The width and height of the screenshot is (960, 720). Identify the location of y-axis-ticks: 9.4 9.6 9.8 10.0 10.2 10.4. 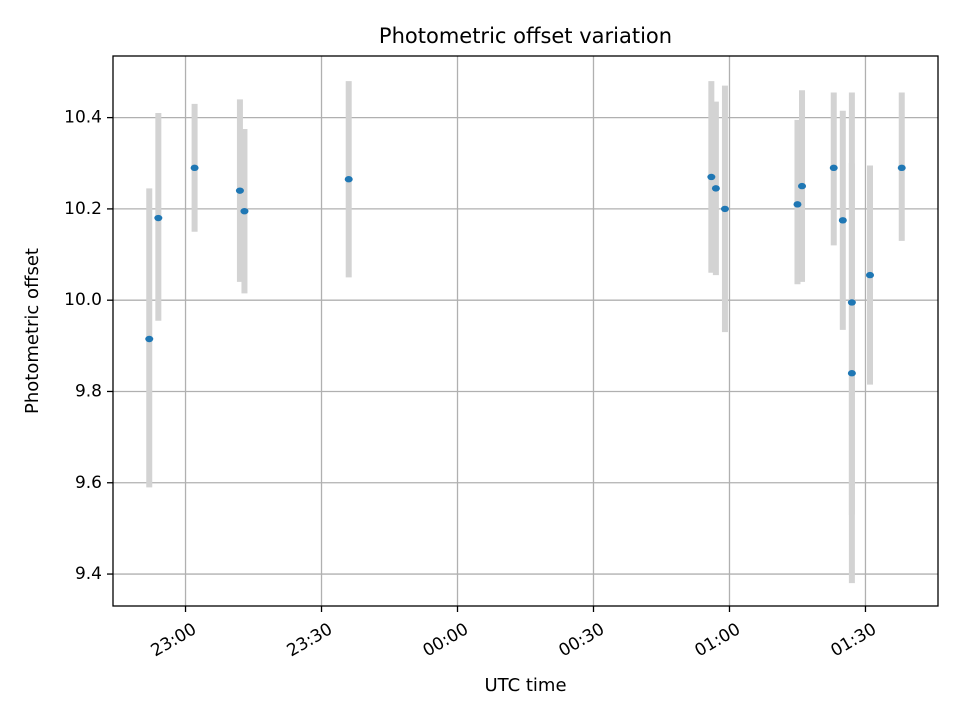
(88, 346).